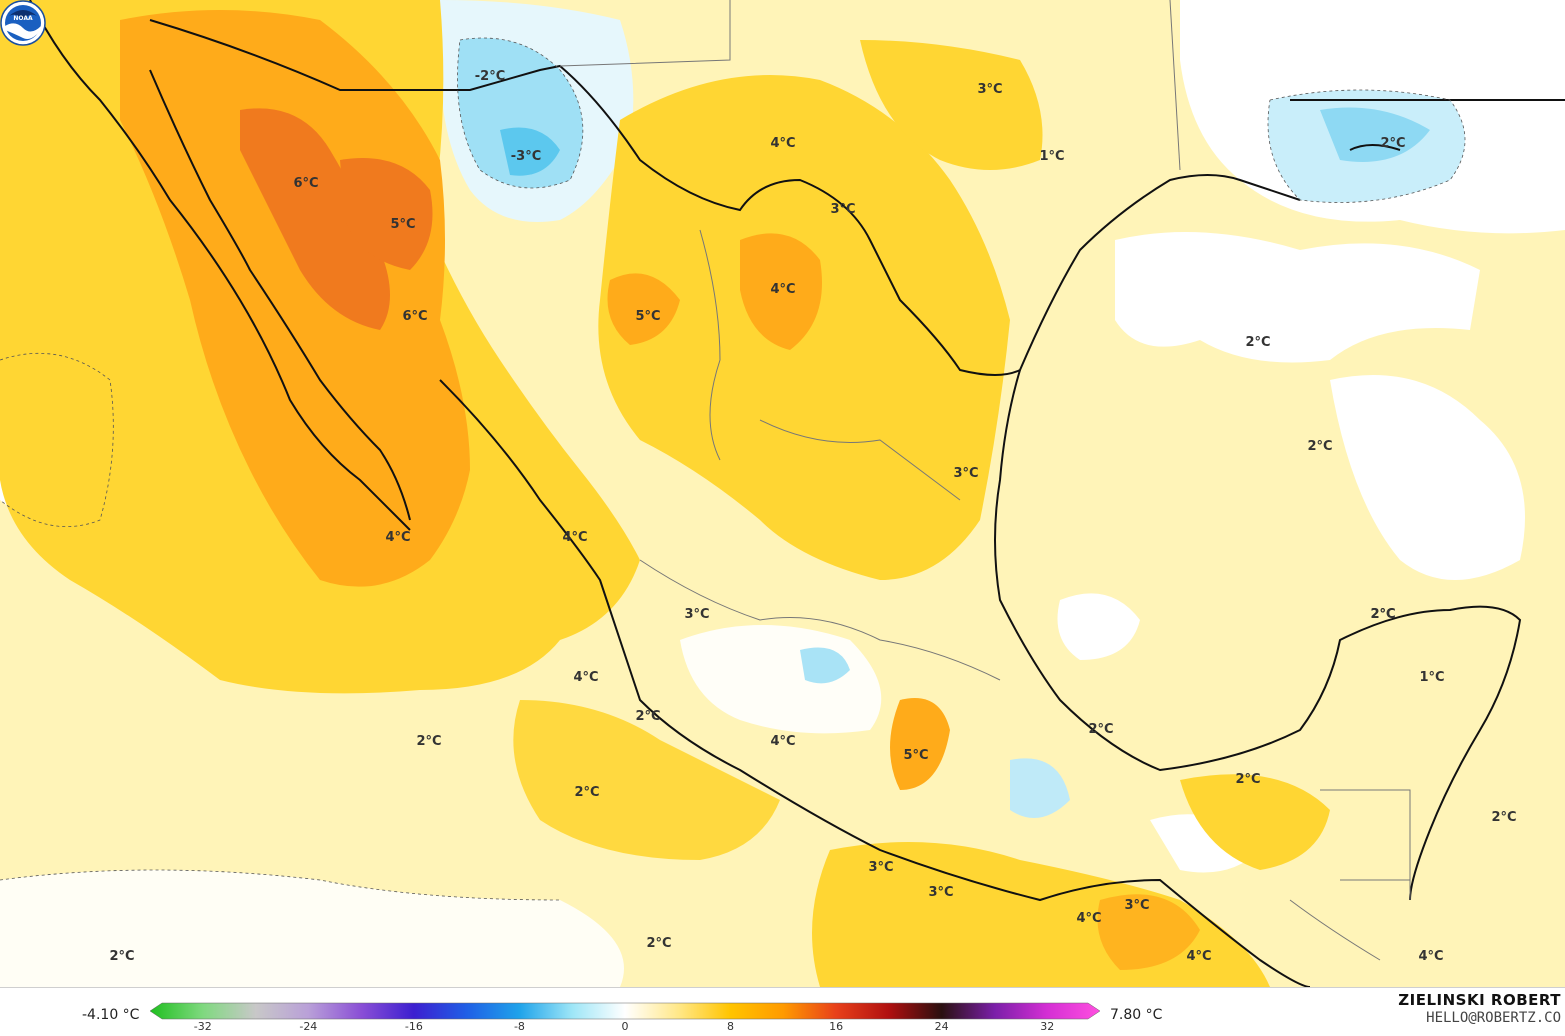 The width and height of the screenshot is (1565, 1036). I want to click on noaa-logo-text: NOAA, so click(23, 18).